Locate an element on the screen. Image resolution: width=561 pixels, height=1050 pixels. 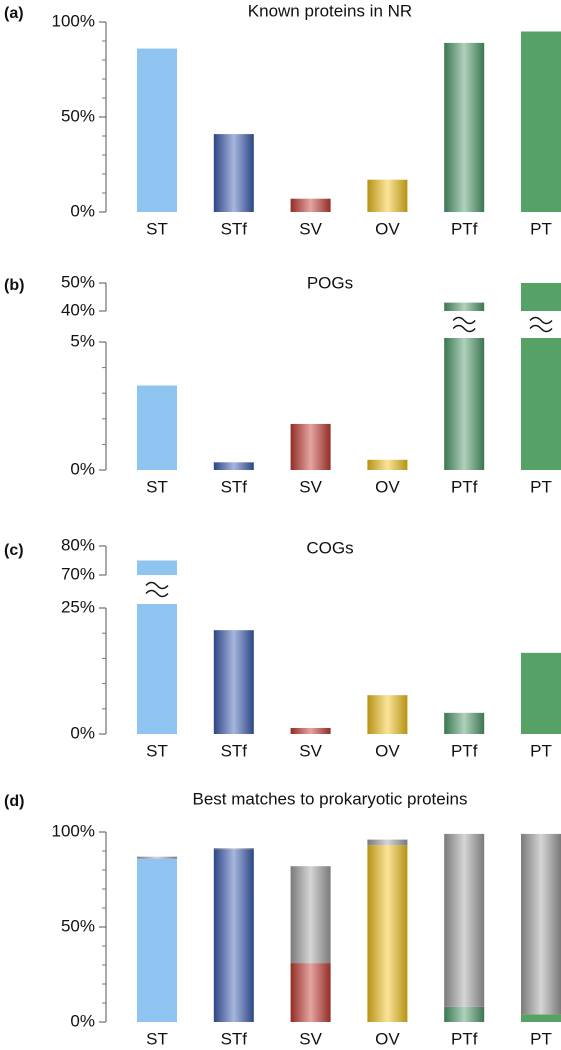
panel-label: (d) is located at coordinates (14, 801).